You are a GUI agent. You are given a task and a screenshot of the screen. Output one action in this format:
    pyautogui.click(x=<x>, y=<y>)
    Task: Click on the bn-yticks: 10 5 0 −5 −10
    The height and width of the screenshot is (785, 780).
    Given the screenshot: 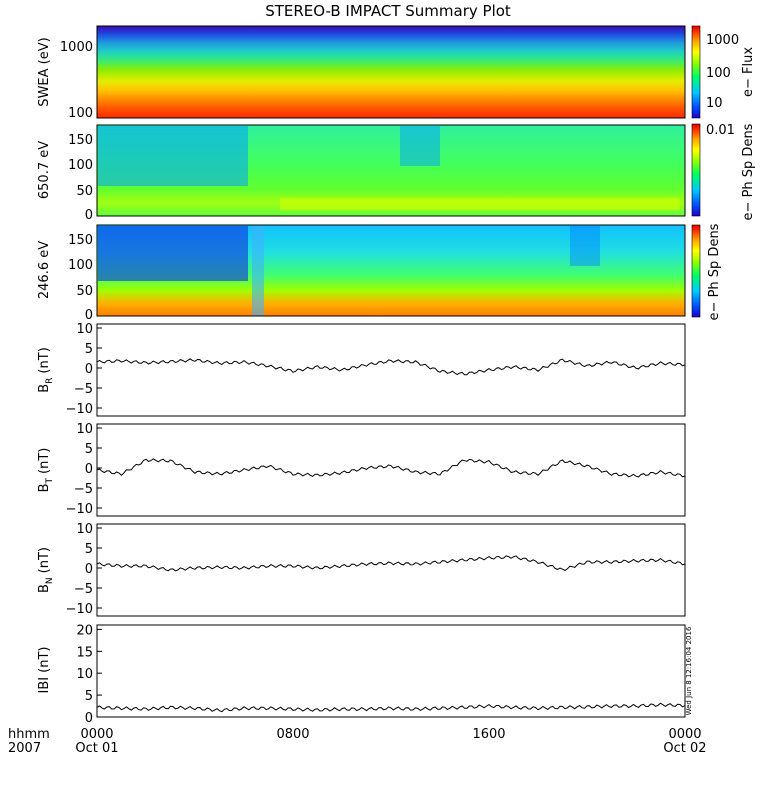 What is the action you would take?
    pyautogui.click(x=84, y=569)
    